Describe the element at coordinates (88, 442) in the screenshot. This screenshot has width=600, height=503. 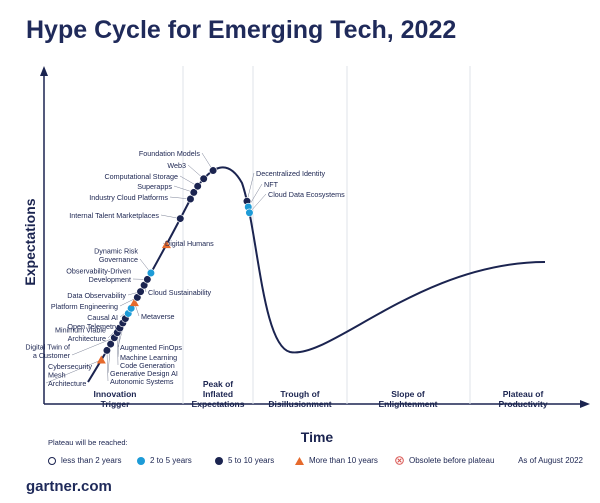
I see `legend-title: Plateau will be reached:` at that location.